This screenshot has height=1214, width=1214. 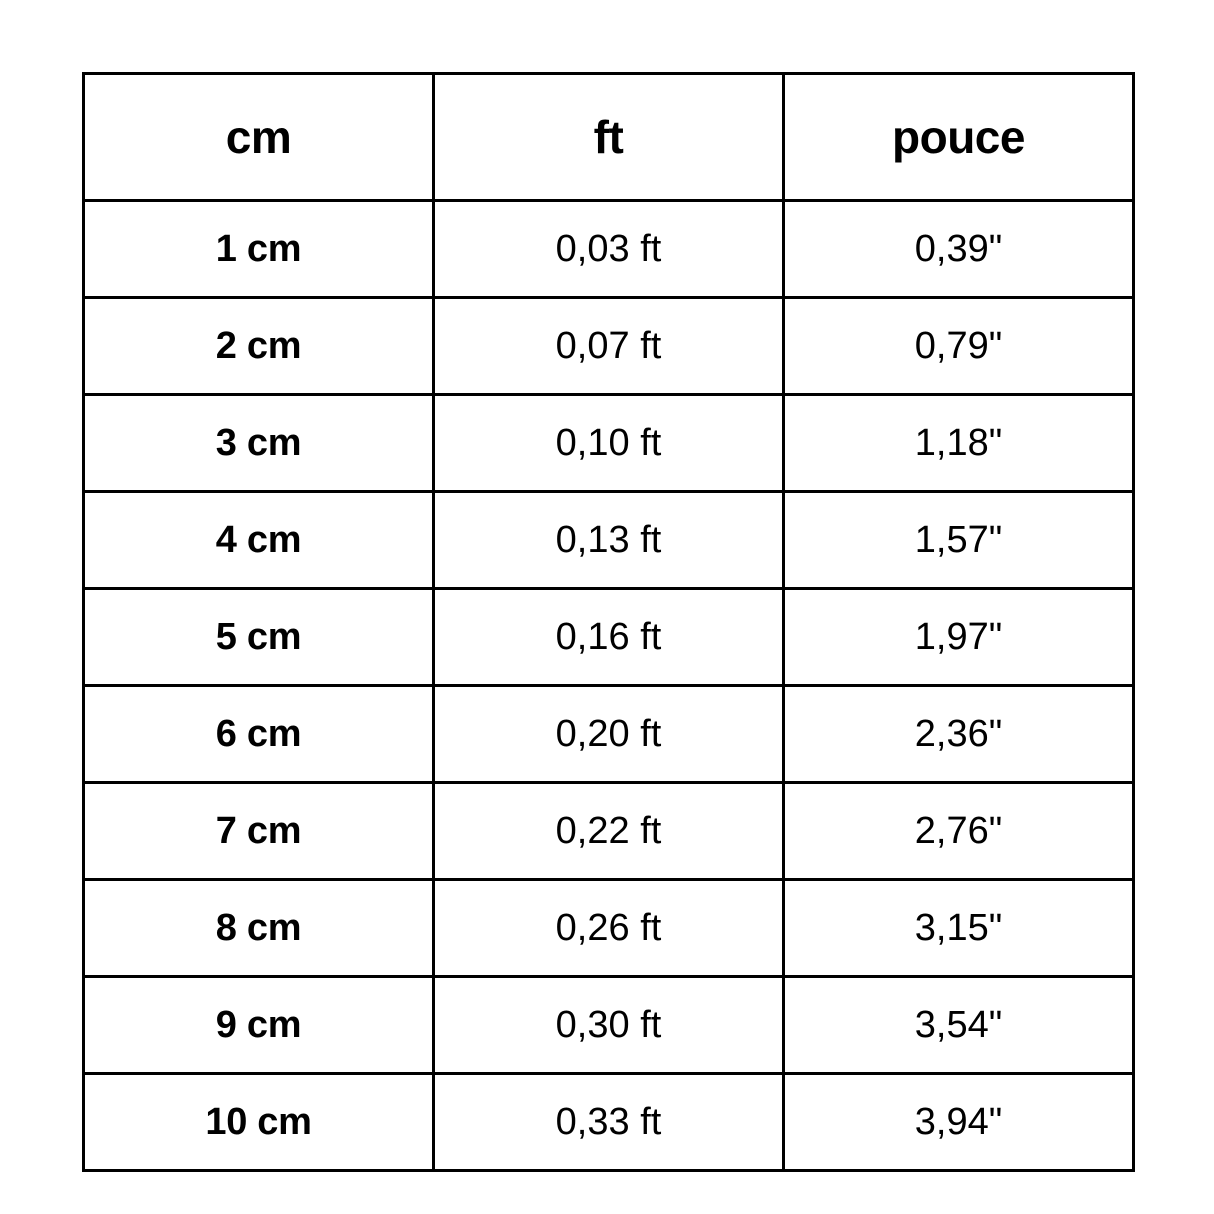 I want to click on table-row: 8 cm 0,26 ft 3,15", so click(x=608, y=928).